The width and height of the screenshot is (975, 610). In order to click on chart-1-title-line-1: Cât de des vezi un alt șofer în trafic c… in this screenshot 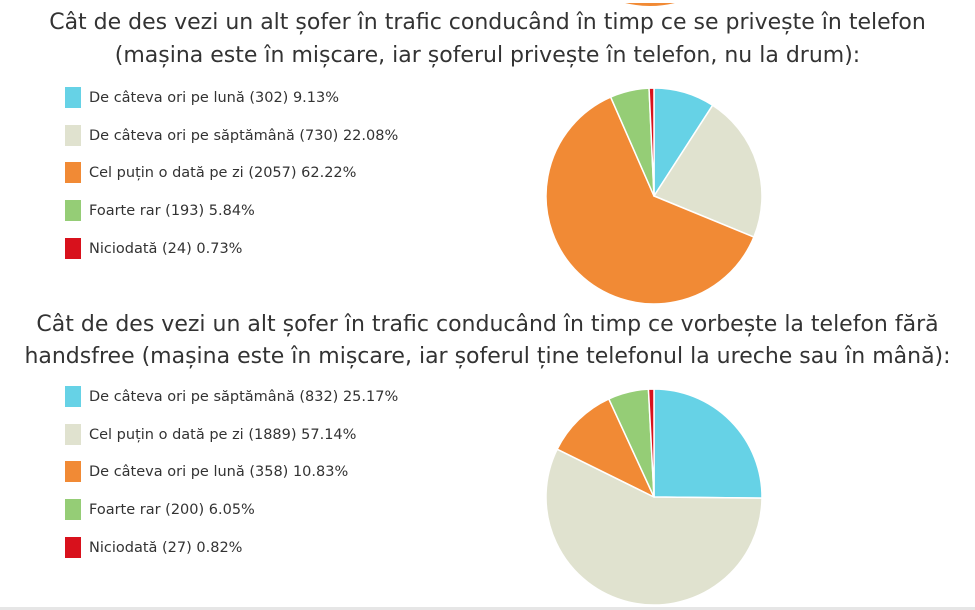, I will do `click(487, 22)`.